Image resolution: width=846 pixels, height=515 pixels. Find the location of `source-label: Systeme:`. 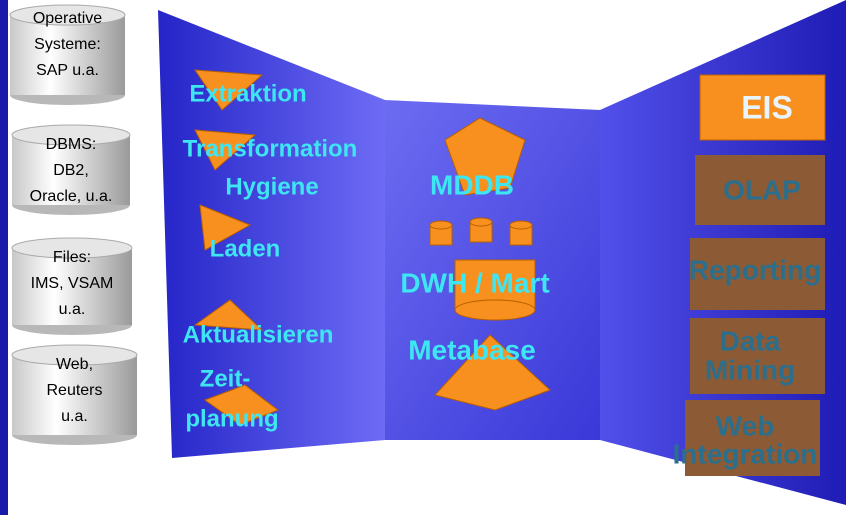

source-label: Systeme: is located at coordinates (67, 44).